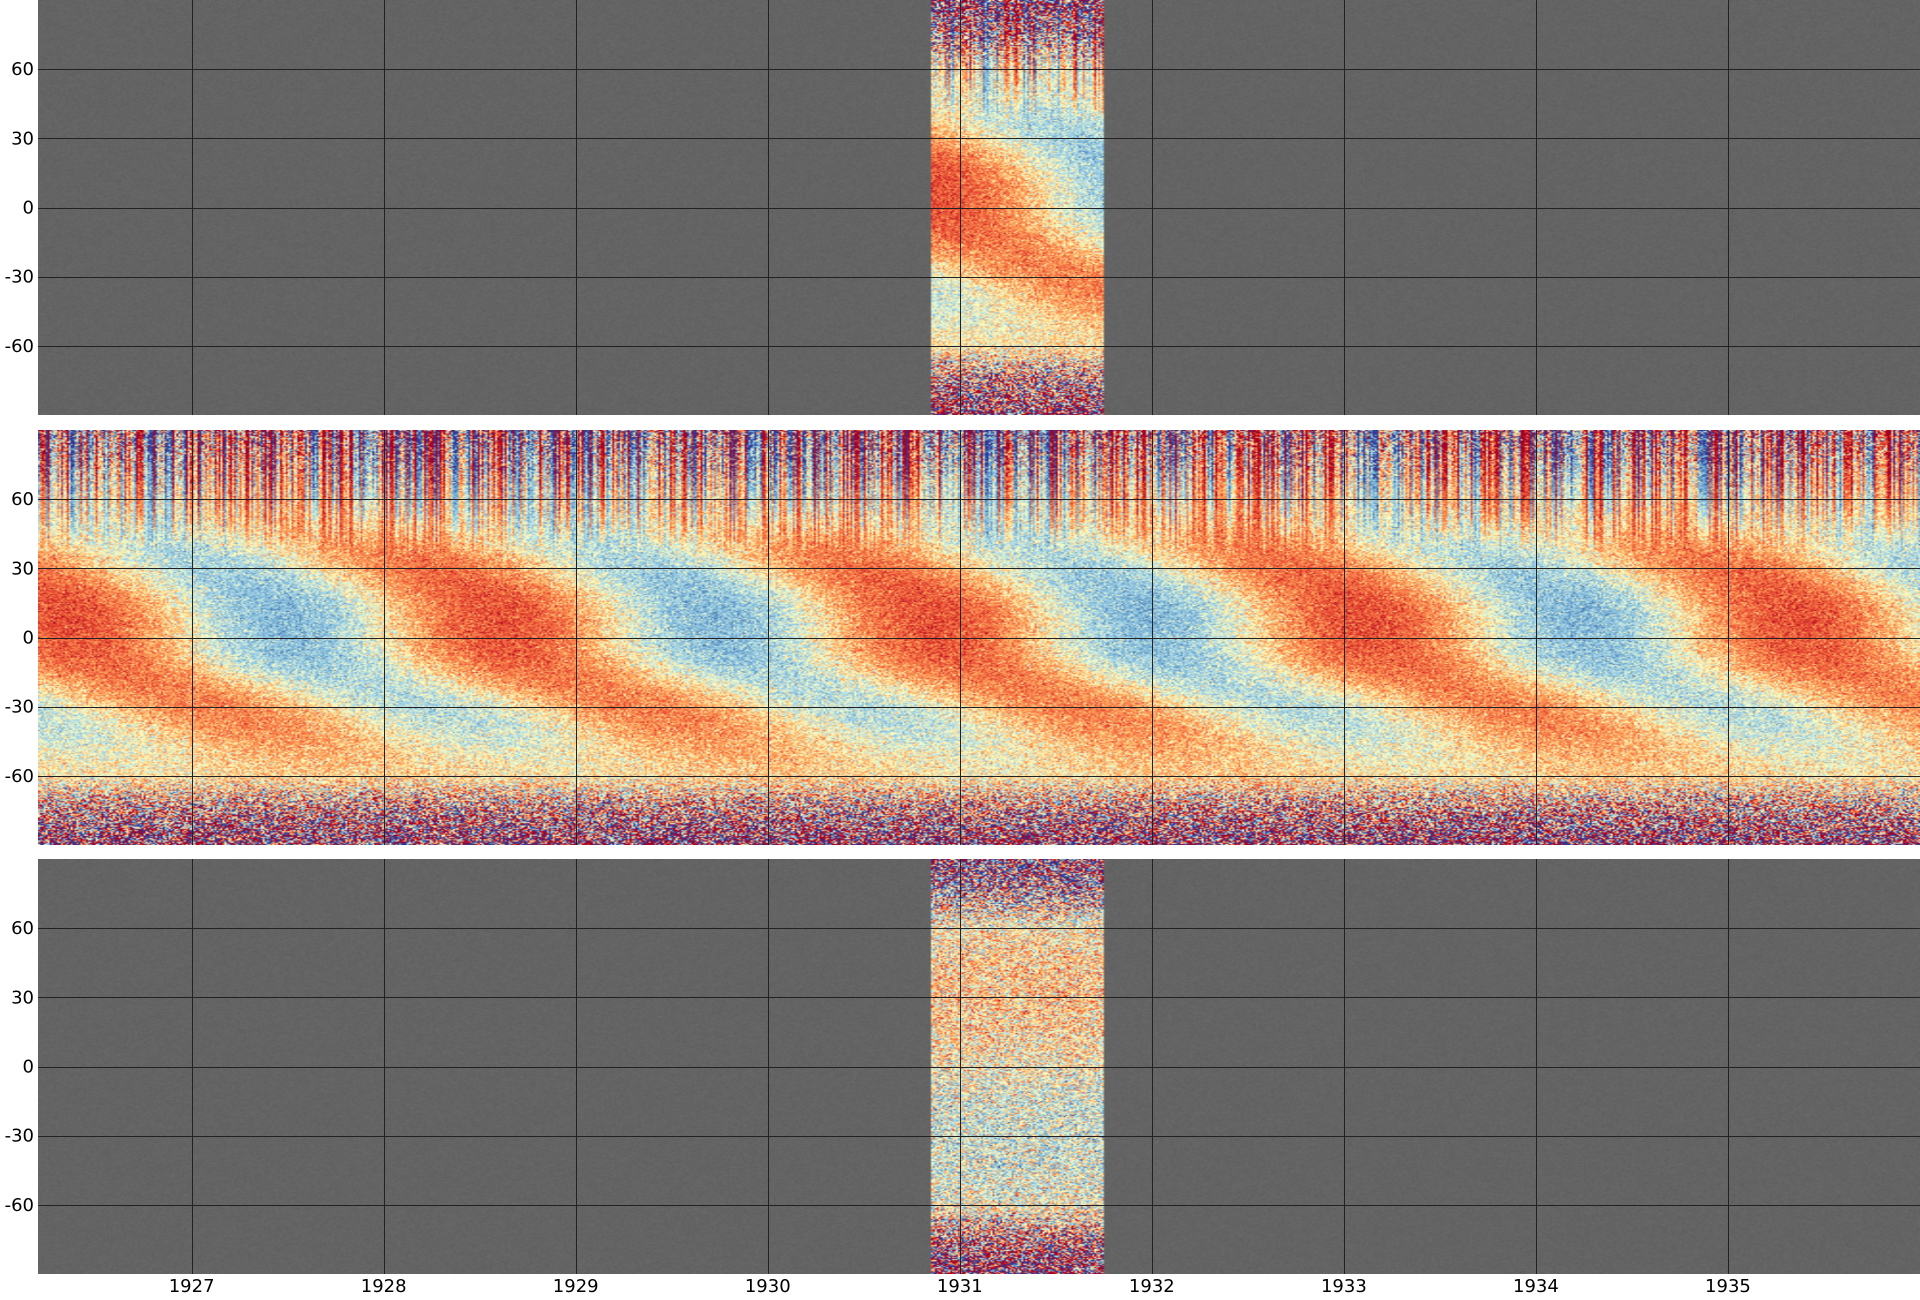  Describe the element at coordinates (1152, 1286) in the screenshot. I see `x-tick-label: 1932` at that location.